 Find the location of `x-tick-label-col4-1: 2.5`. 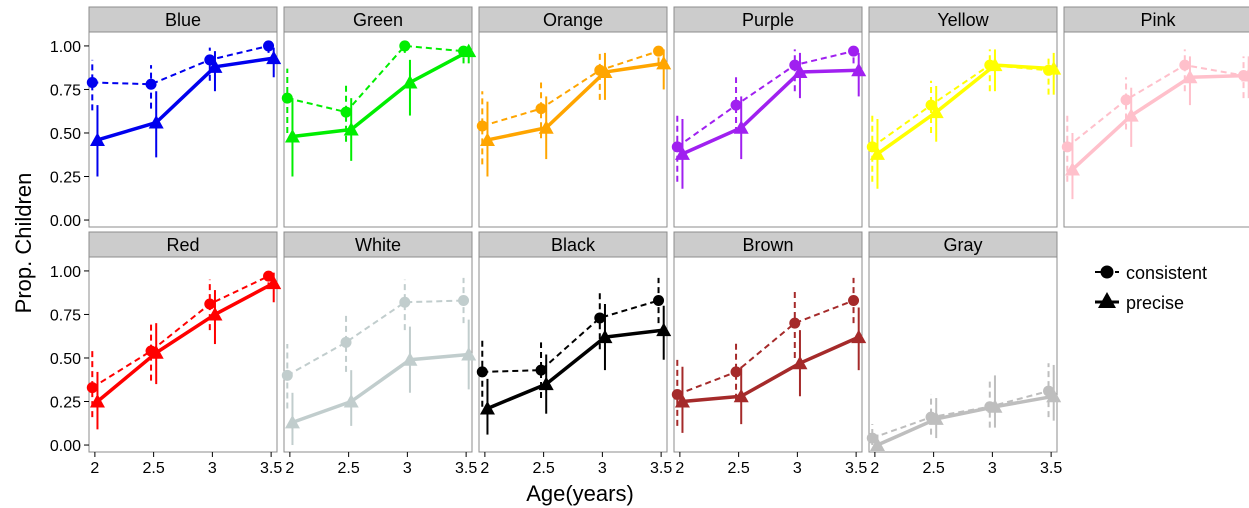

x-tick-label-col4-1: 2.5 is located at coordinates (934, 468).